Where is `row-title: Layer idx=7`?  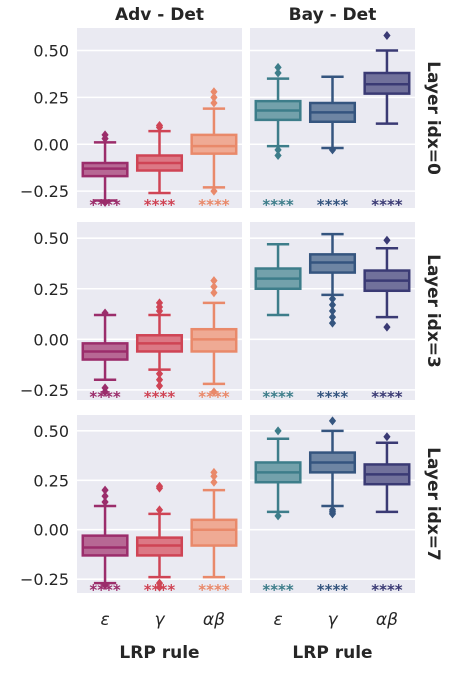 row-title: Layer idx=7 is located at coordinates (433, 504).